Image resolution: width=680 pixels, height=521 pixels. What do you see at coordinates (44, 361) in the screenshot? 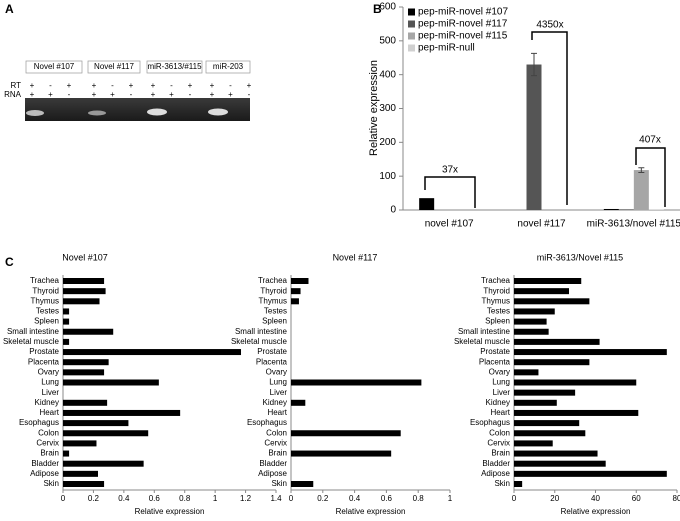
I see `y-tick-label: Placenta` at bounding box center [44, 361].